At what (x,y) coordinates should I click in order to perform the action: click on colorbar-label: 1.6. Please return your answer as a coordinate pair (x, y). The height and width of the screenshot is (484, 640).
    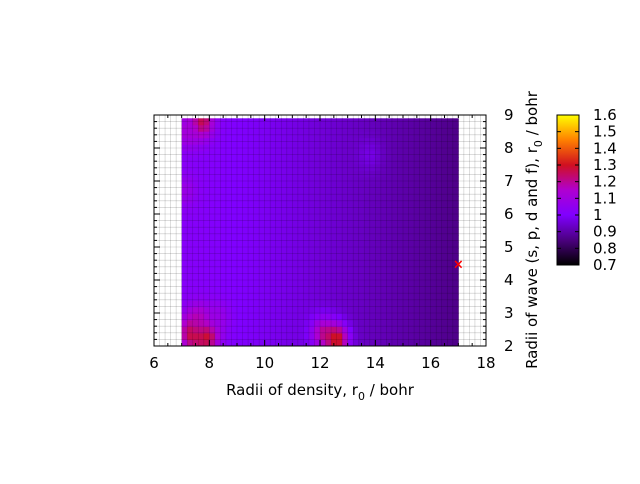
    Looking at the image, I should click on (605, 115).